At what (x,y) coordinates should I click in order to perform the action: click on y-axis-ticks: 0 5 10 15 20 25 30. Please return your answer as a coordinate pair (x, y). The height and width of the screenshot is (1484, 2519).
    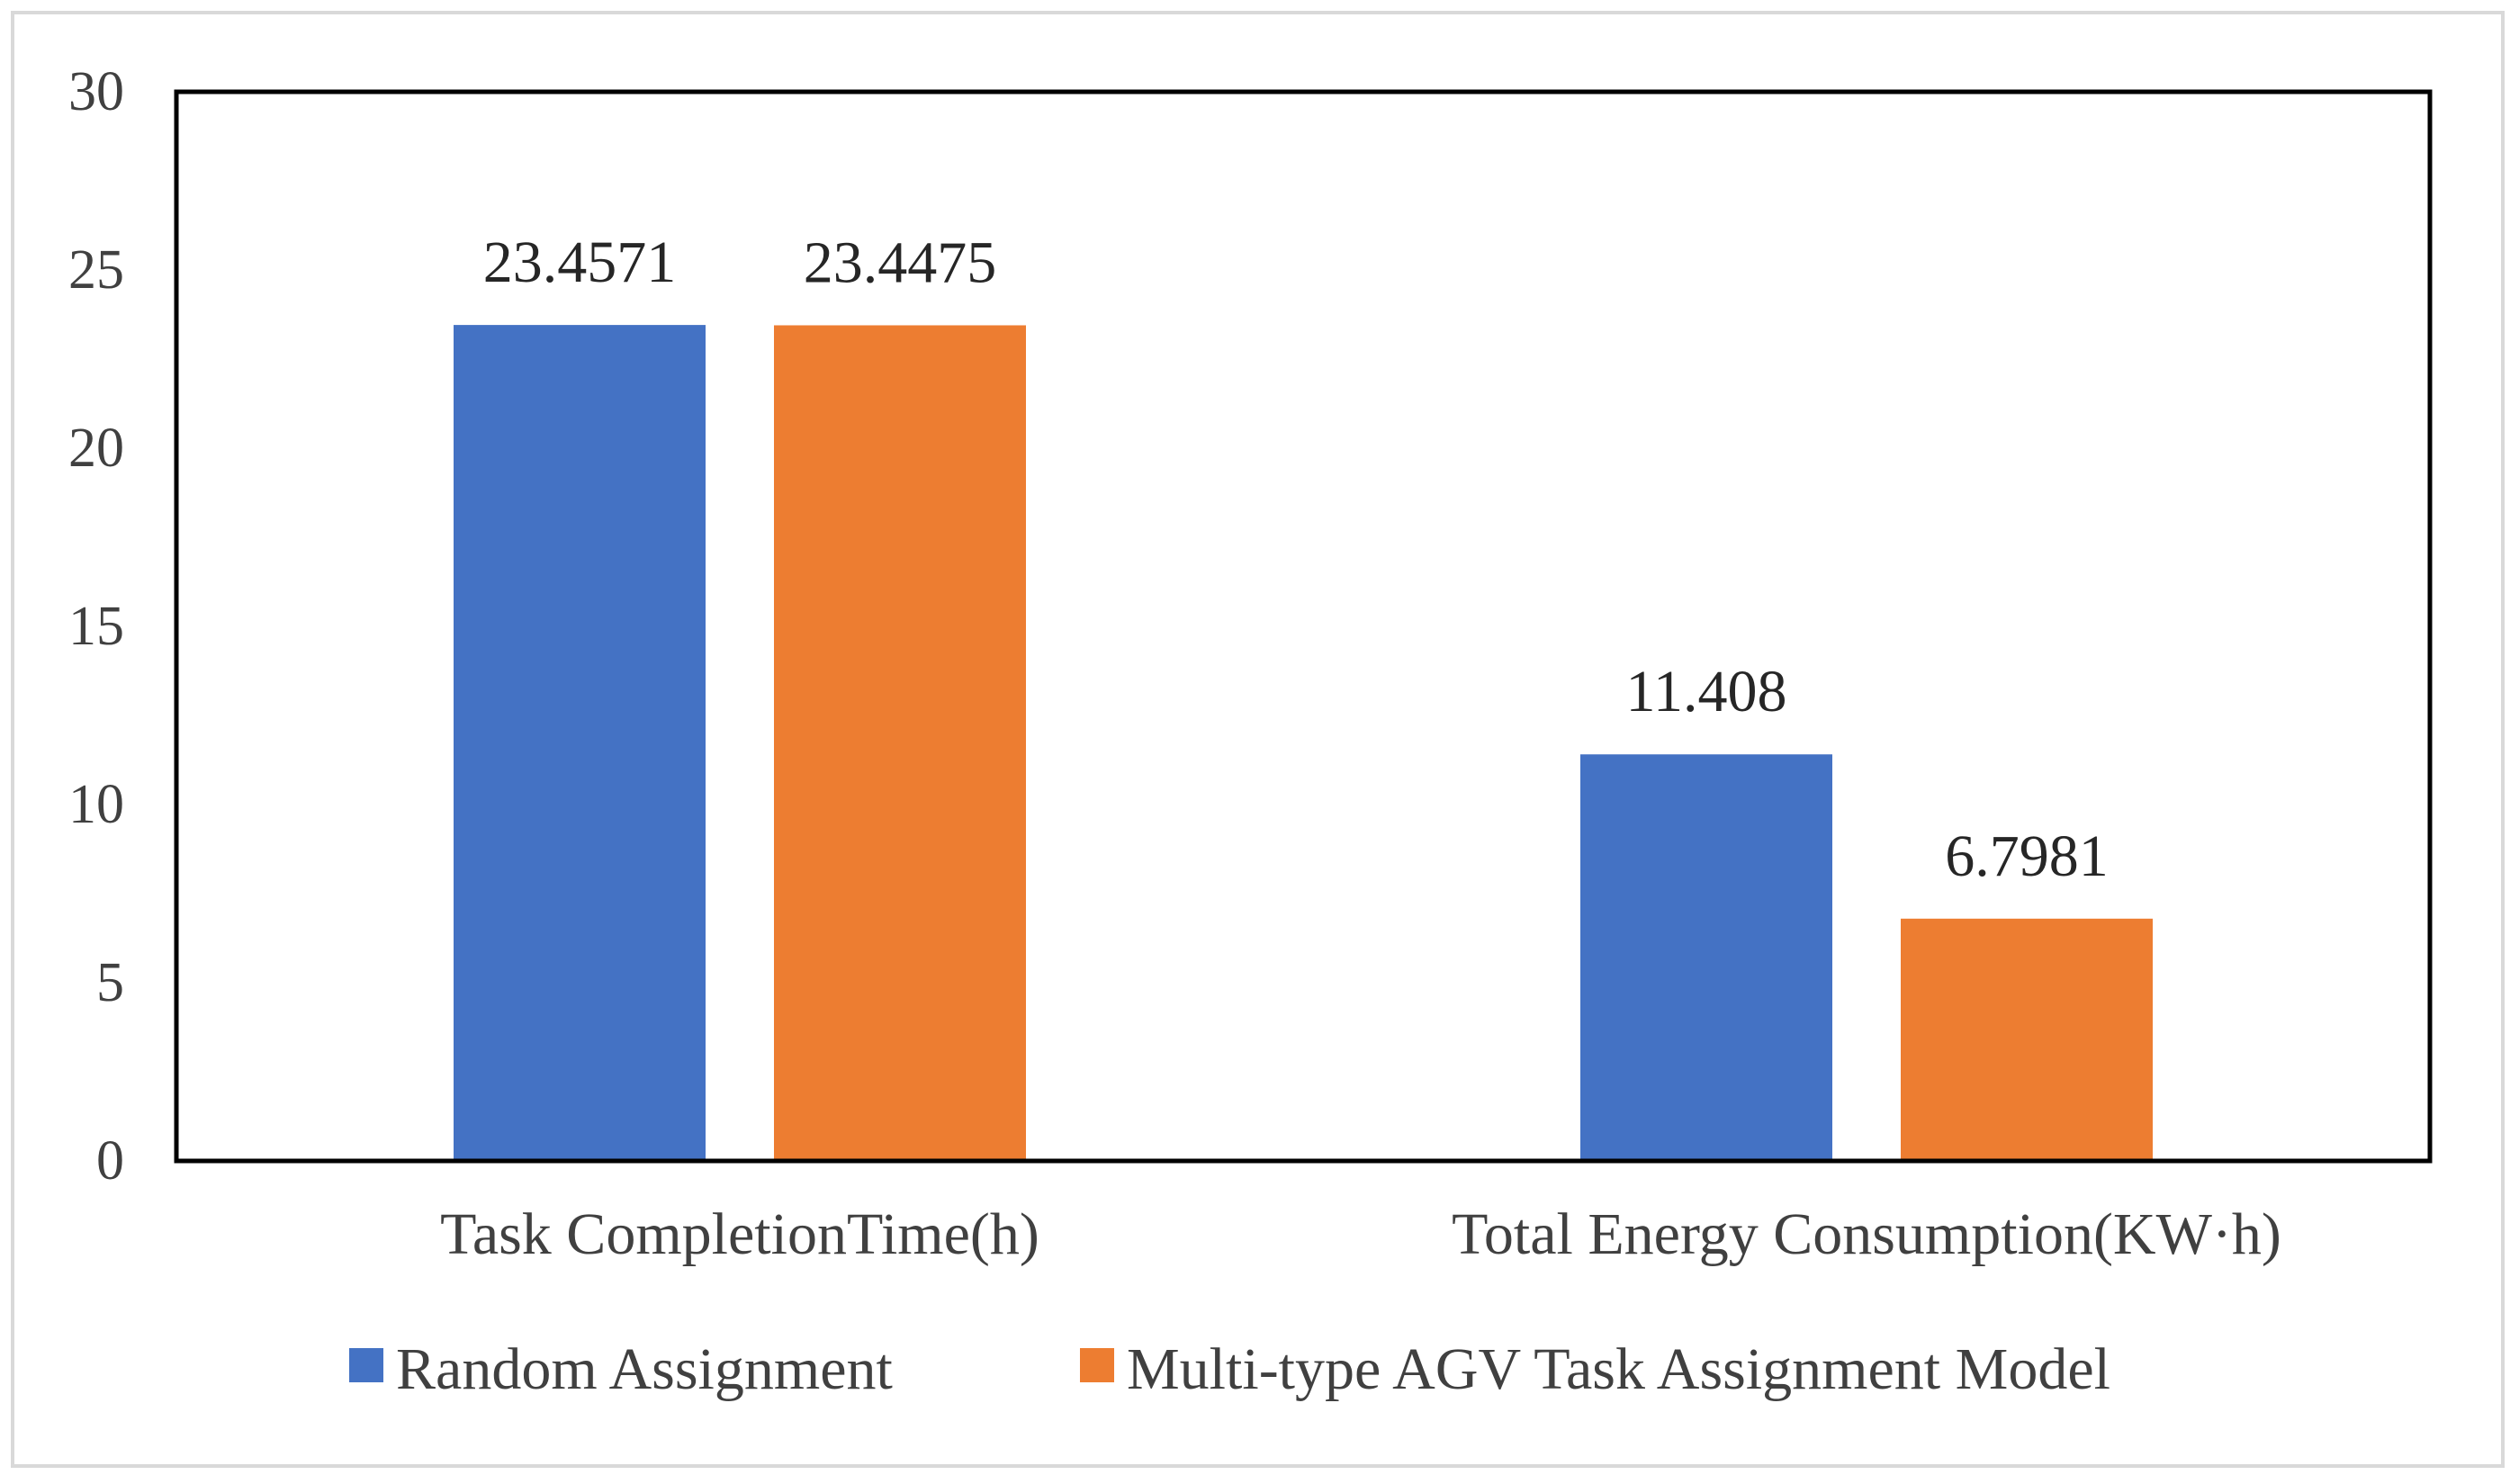
    Looking at the image, I should click on (96, 627).